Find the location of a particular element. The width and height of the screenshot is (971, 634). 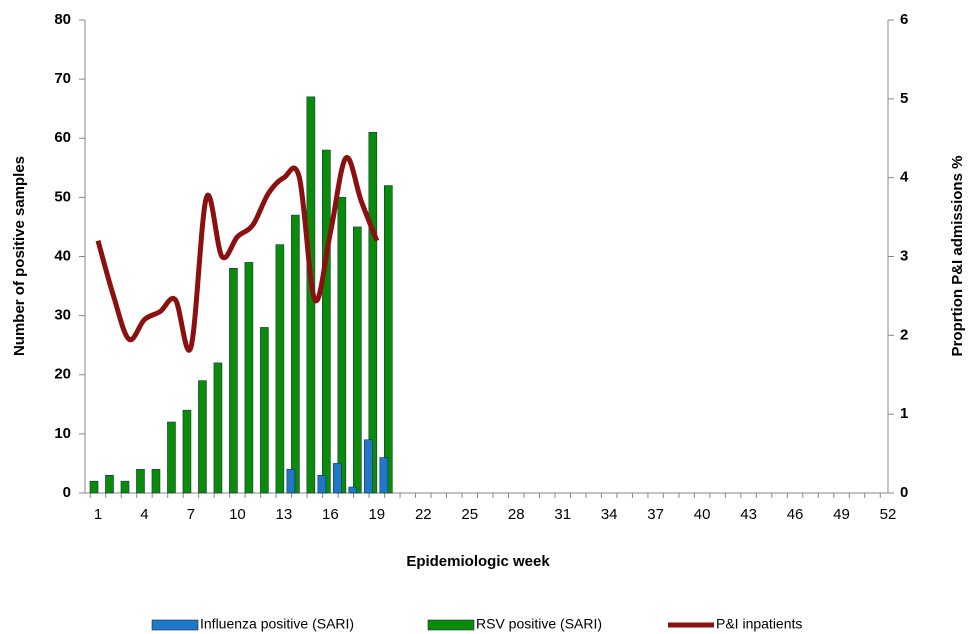

x-tick-label: 46 is located at coordinates (795, 514).